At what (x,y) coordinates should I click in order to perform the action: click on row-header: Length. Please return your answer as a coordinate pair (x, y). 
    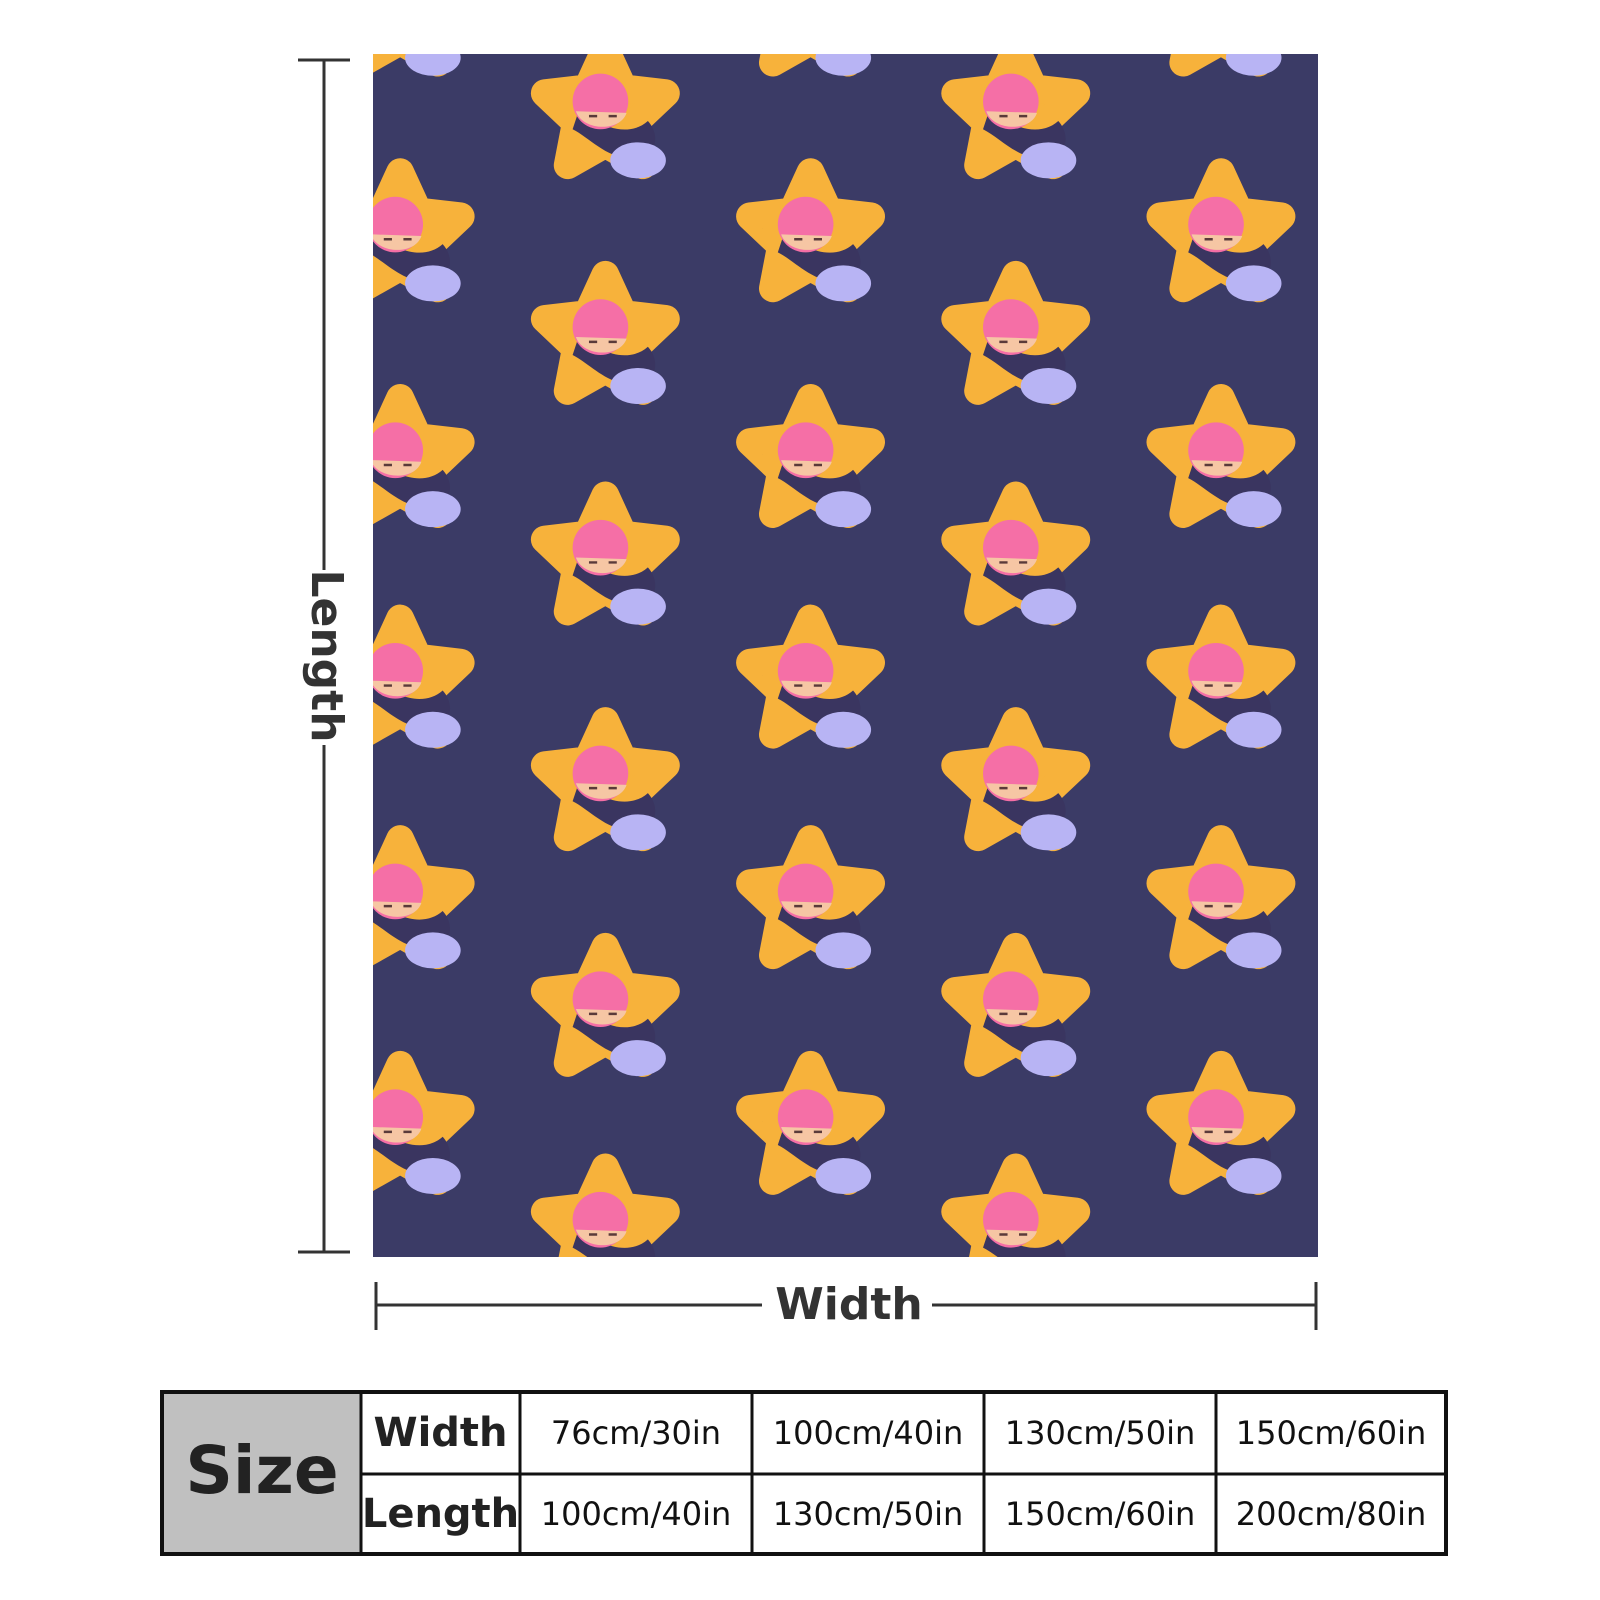
    Looking at the image, I should click on (440, 1514).